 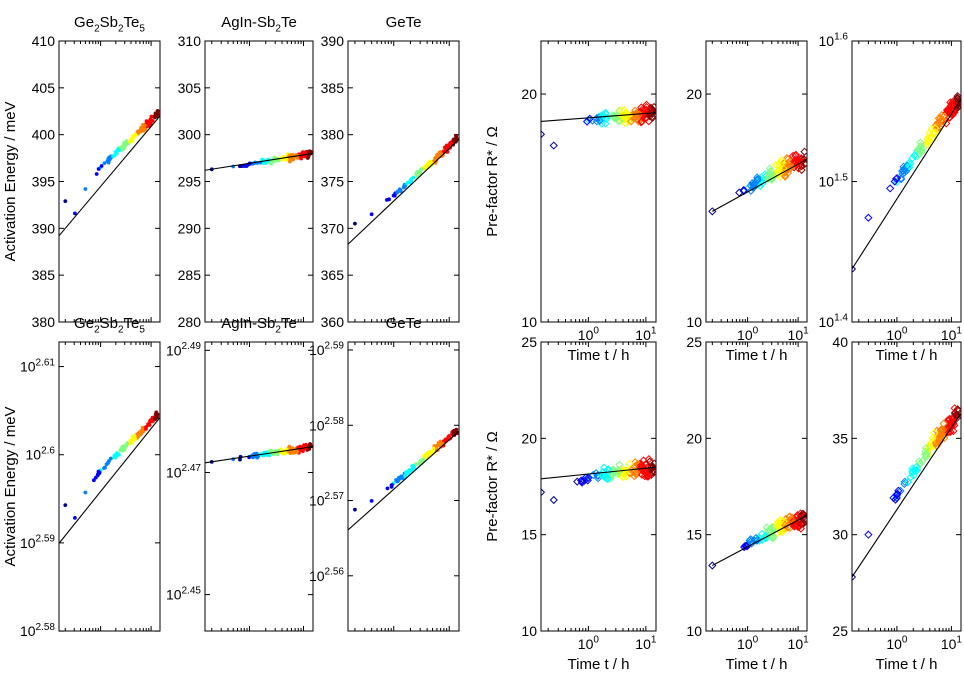 I want to click on y-tick-label: 102.6, so click(x=41, y=453).